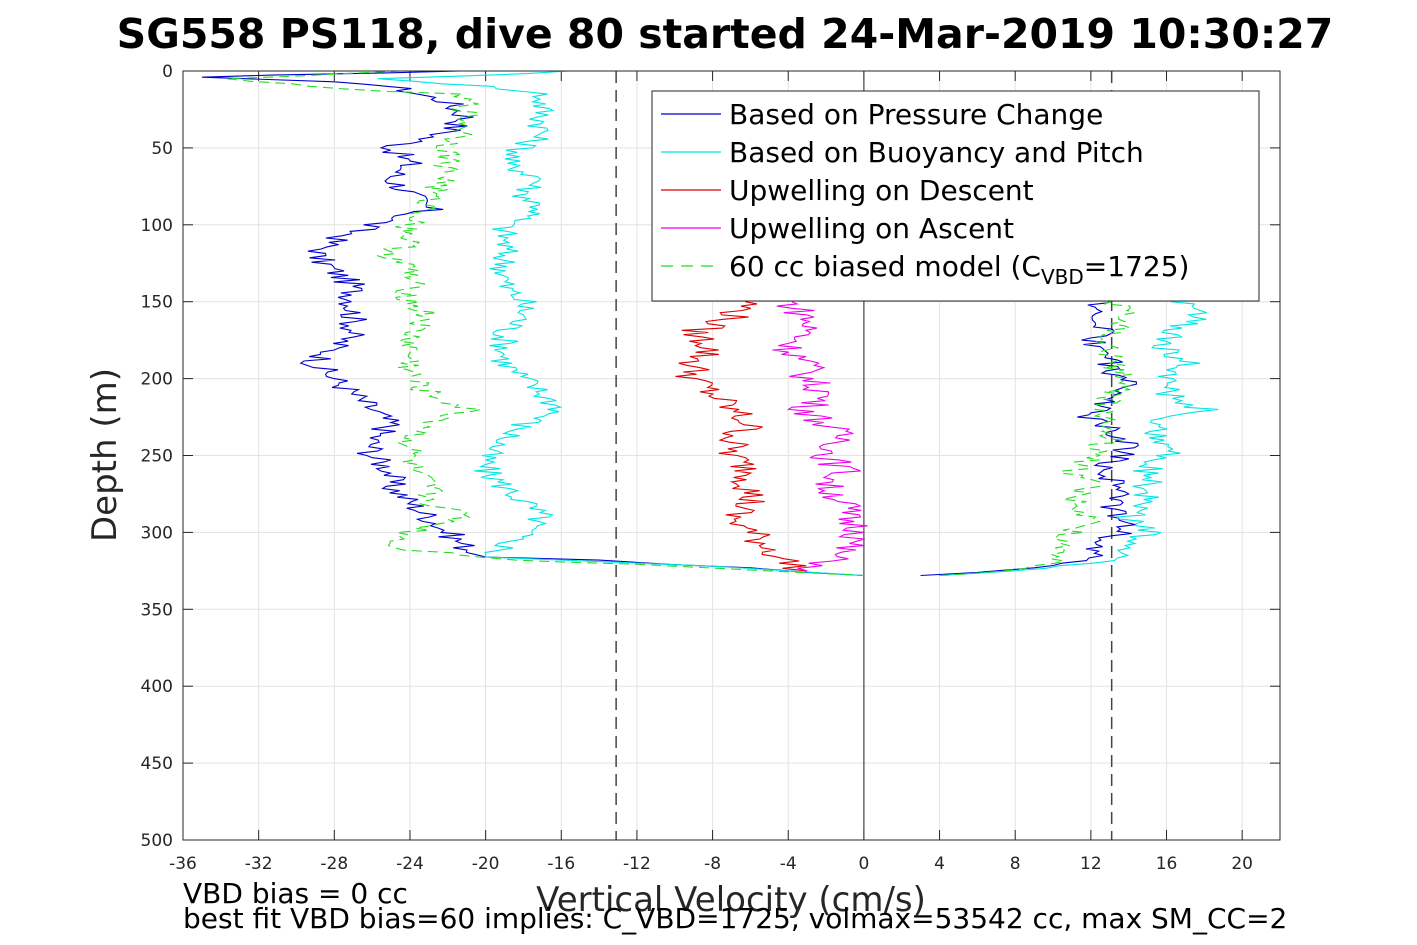  What do you see at coordinates (157, 380) in the screenshot?
I see `y-tick-label: 200` at bounding box center [157, 380].